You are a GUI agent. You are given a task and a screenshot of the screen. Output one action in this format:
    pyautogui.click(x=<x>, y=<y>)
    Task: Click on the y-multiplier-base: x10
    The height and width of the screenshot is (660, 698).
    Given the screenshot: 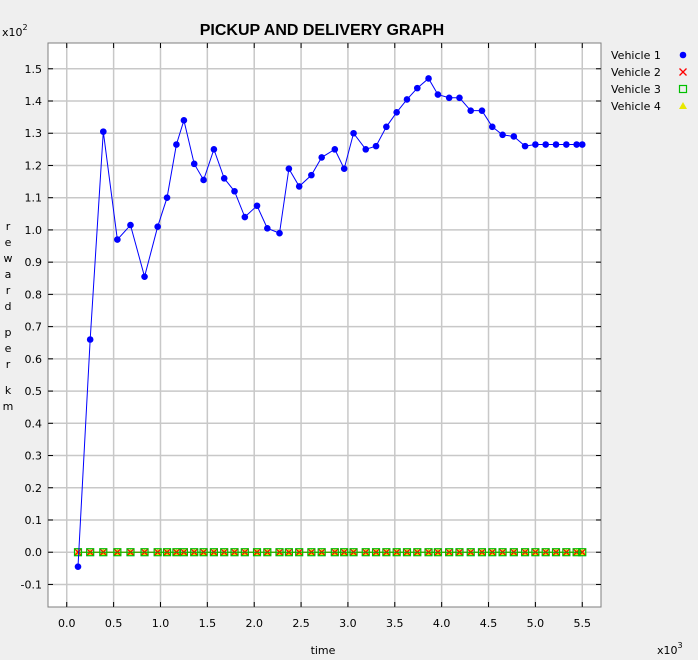 What is the action you would take?
    pyautogui.click(x=12, y=32)
    